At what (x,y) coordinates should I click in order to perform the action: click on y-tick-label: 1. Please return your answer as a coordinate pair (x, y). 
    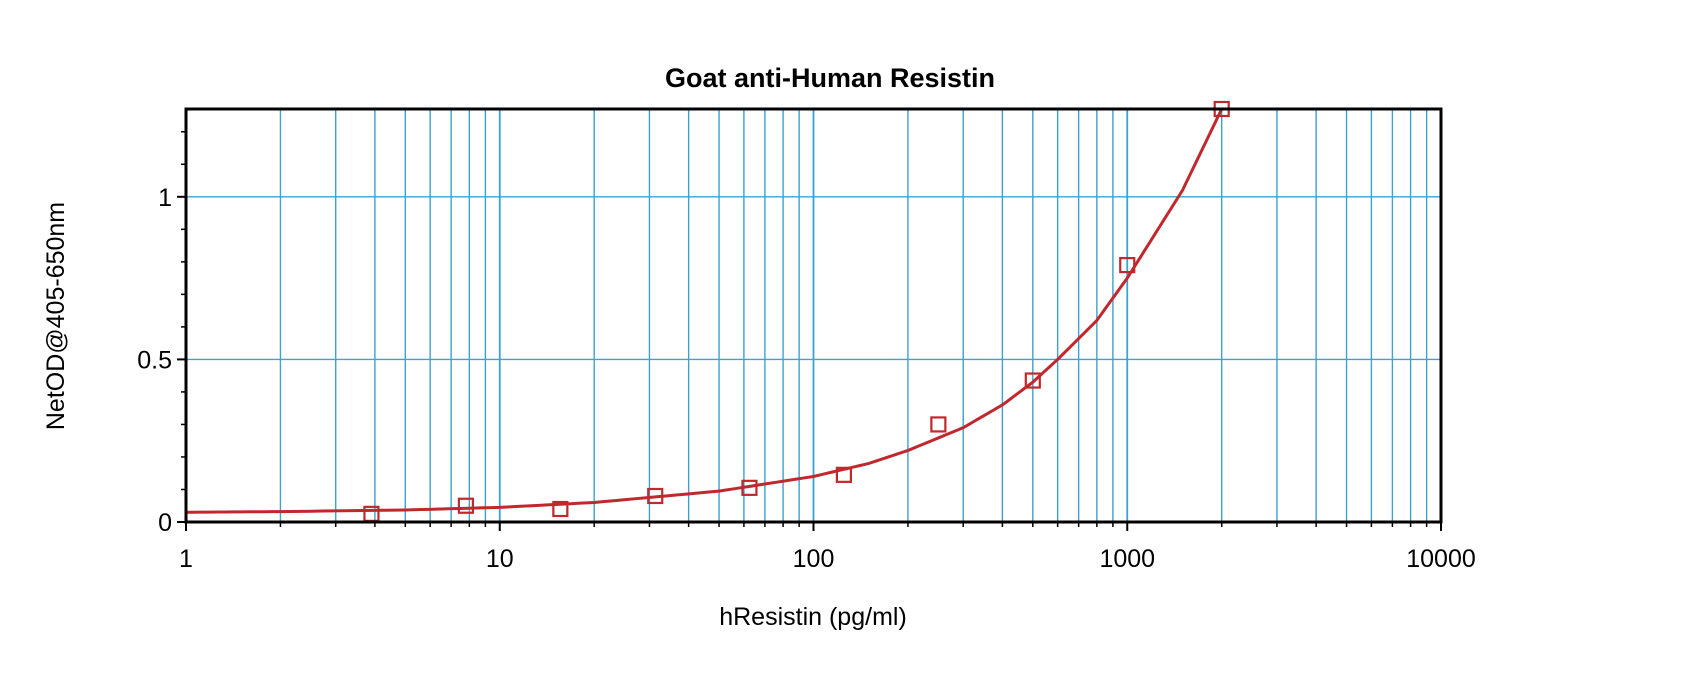
    Looking at the image, I should click on (165, 198).